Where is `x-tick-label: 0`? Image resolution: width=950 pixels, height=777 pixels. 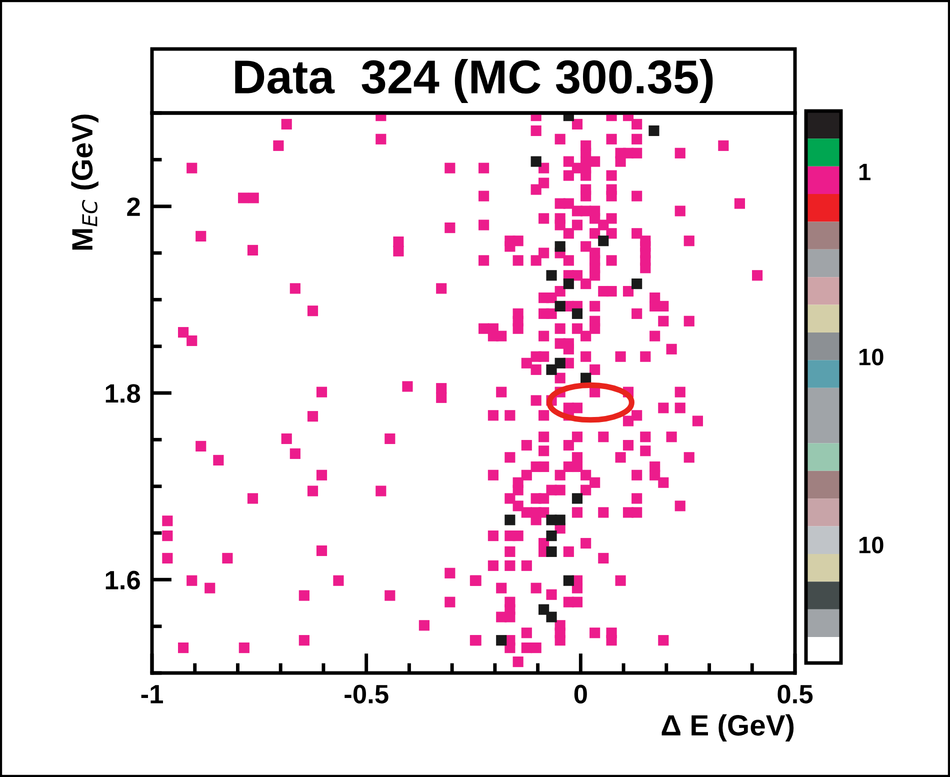 x-tick-label: 0 is located at coordinates (580, 694).